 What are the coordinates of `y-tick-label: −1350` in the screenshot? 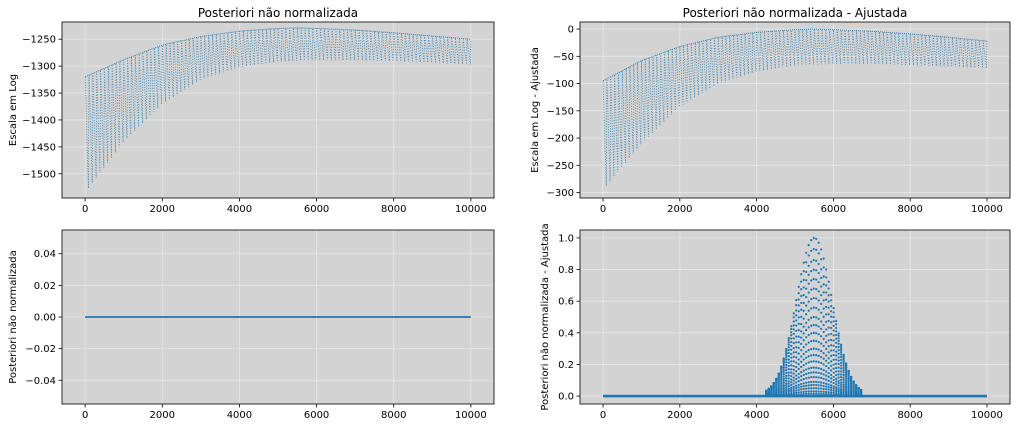 It's located at (39, 94).